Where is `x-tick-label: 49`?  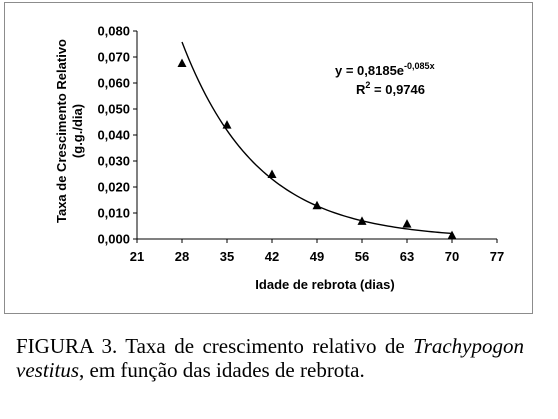
x-tick-label: 49 is located at coordinates (317, 256).